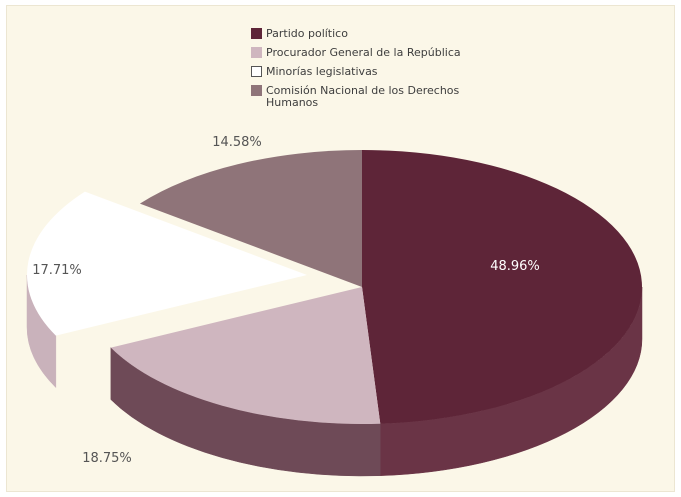  What do you see at coordinates (322, 71) in the screenshot?
I see `legend-label: Minorías legislativas` at bounding box center [322, 71].